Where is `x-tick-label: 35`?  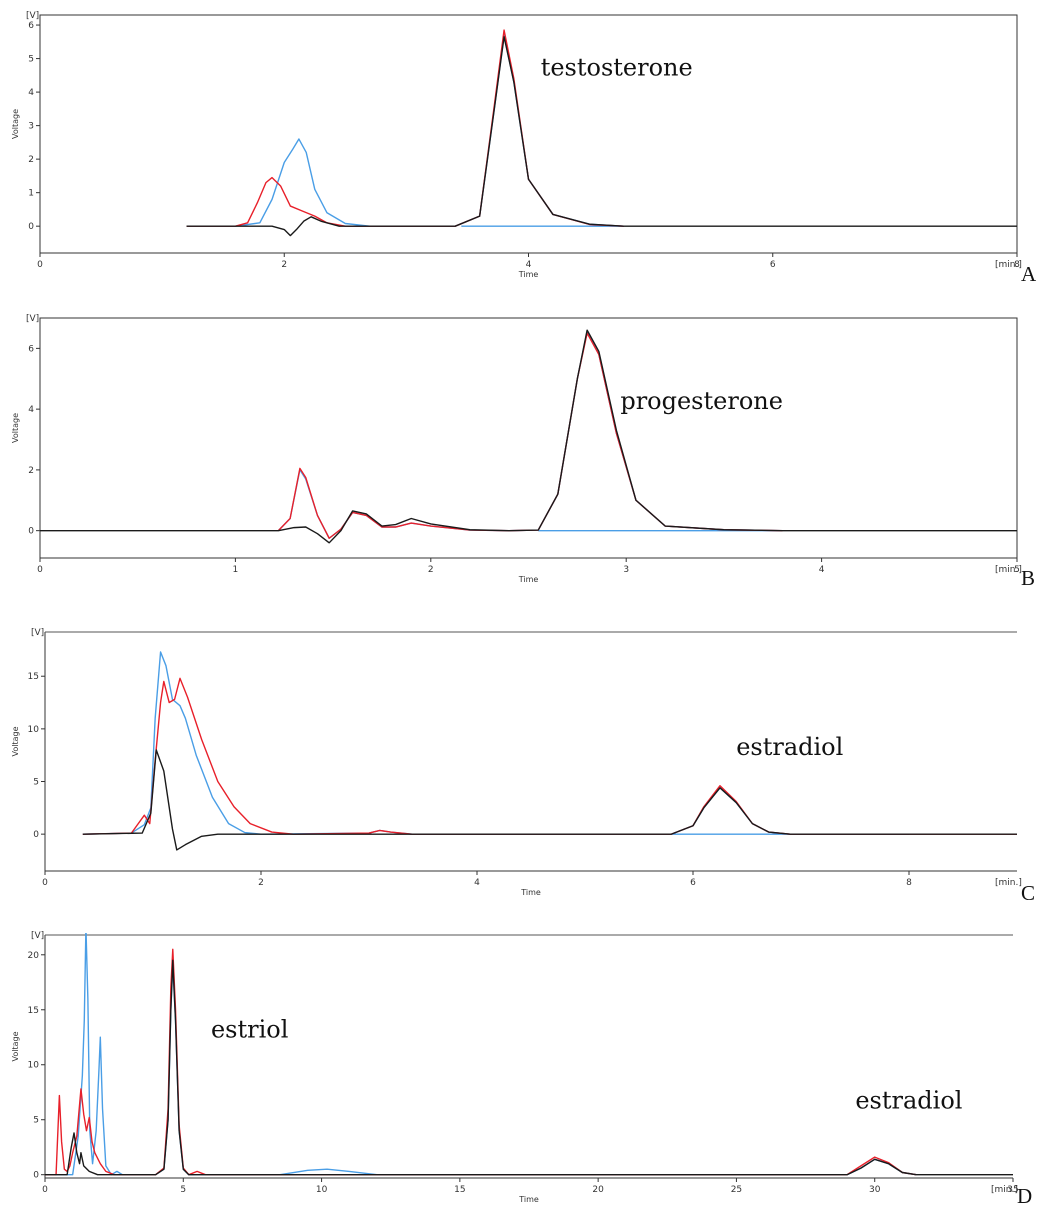
x-tick-label: 35 is located at coordinates (1012, 1190).